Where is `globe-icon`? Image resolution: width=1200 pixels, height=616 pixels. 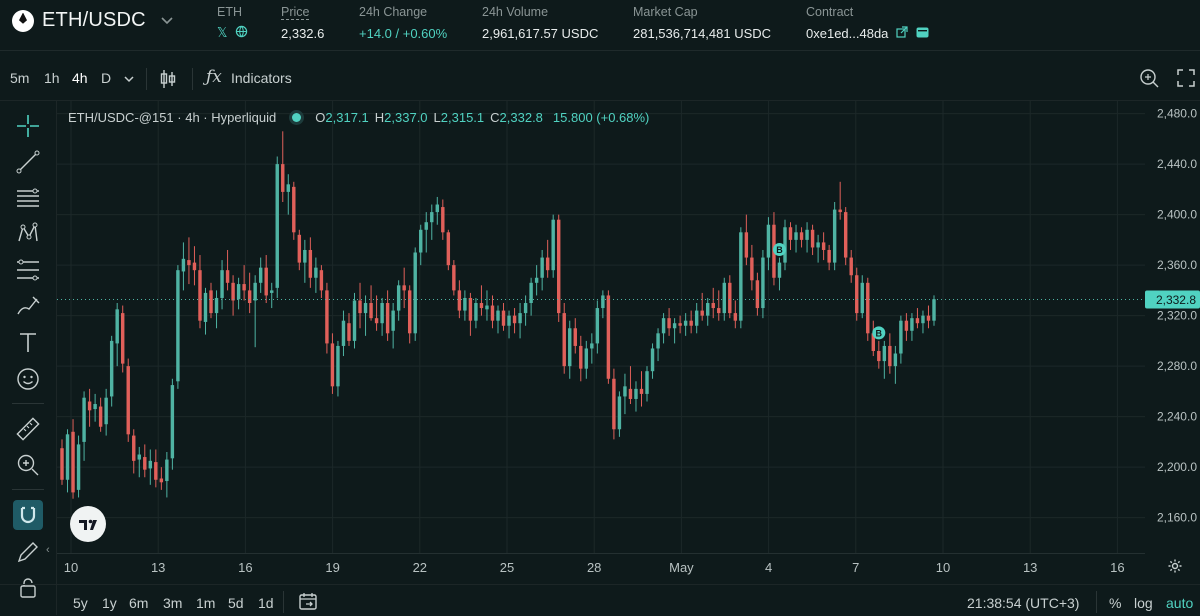
globe-icon is located at coordinates (241, 33).